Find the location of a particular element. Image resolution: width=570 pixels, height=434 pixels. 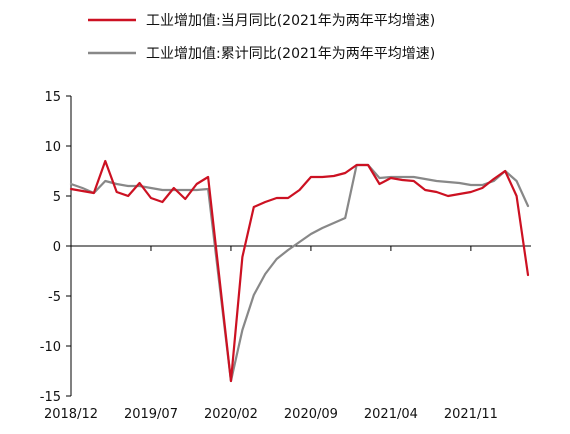

y-tick-label: -15 is located at coordinates (50, 397).